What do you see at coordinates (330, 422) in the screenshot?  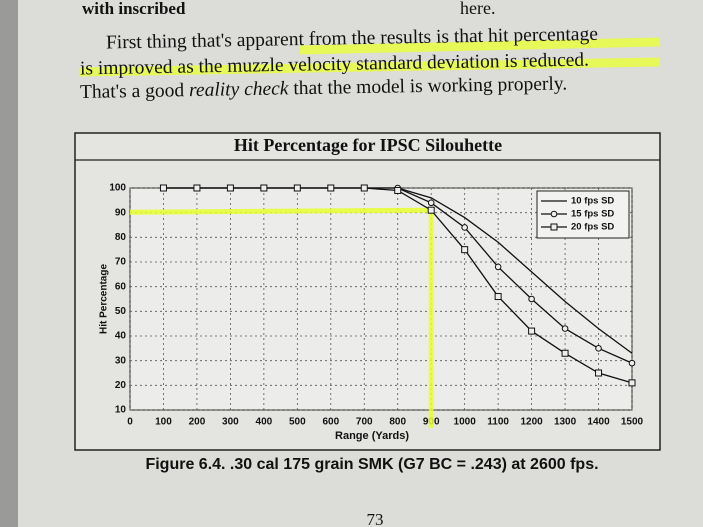 I see `x-tick-label: 600` at bounding box center [330, 422].